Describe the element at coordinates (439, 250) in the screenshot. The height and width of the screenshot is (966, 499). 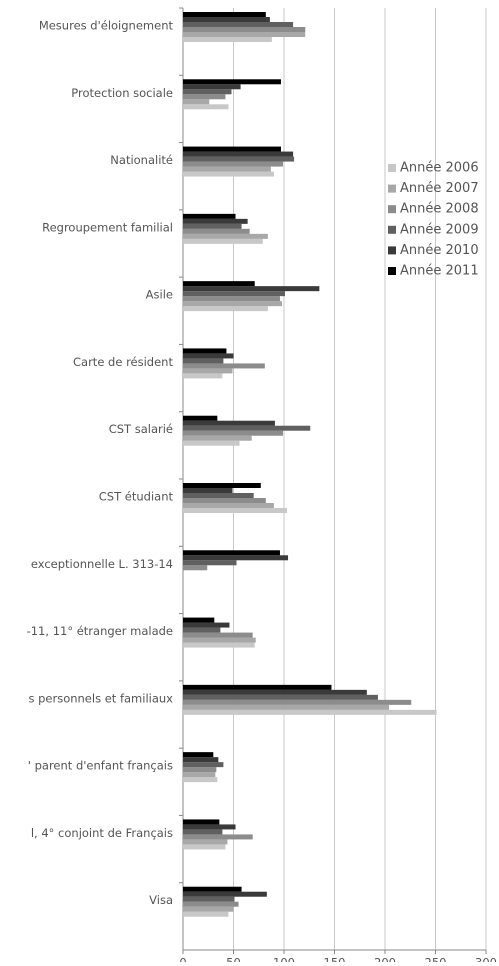
I see `legend-label: Année 2010` at that location.